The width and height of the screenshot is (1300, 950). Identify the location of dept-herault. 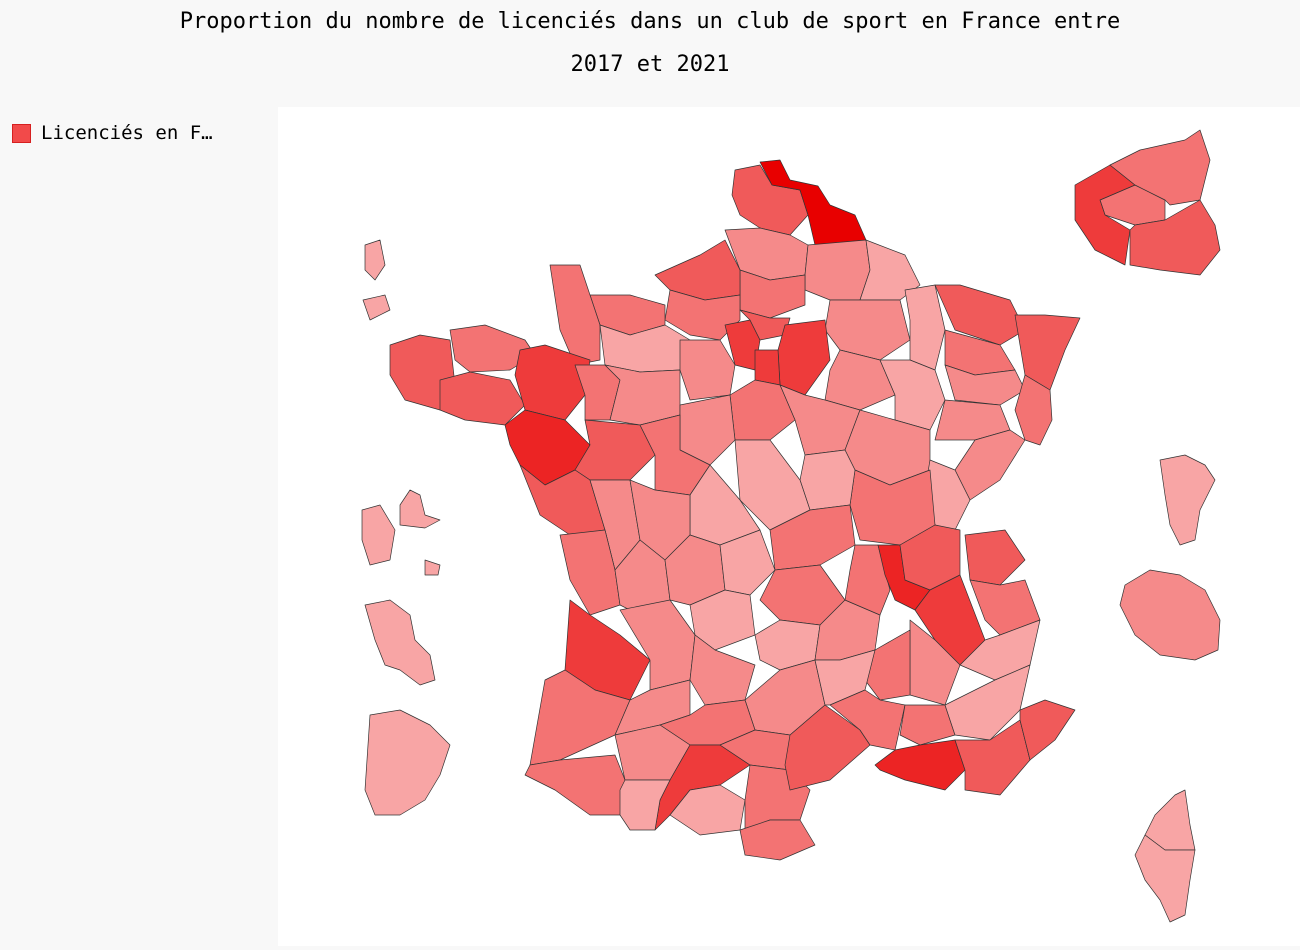
(827, 747).